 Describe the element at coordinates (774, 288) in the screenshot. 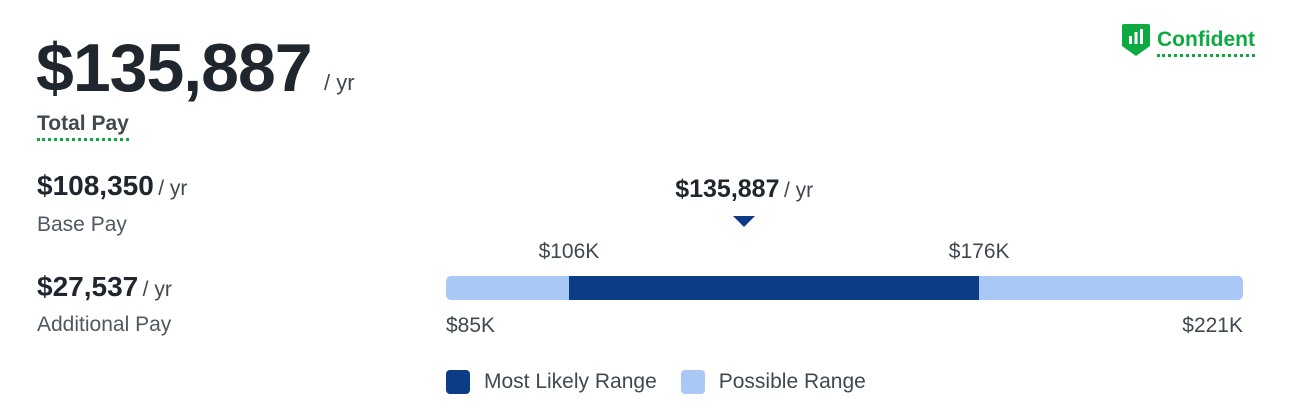

I see `likely-range-bar` at that location.